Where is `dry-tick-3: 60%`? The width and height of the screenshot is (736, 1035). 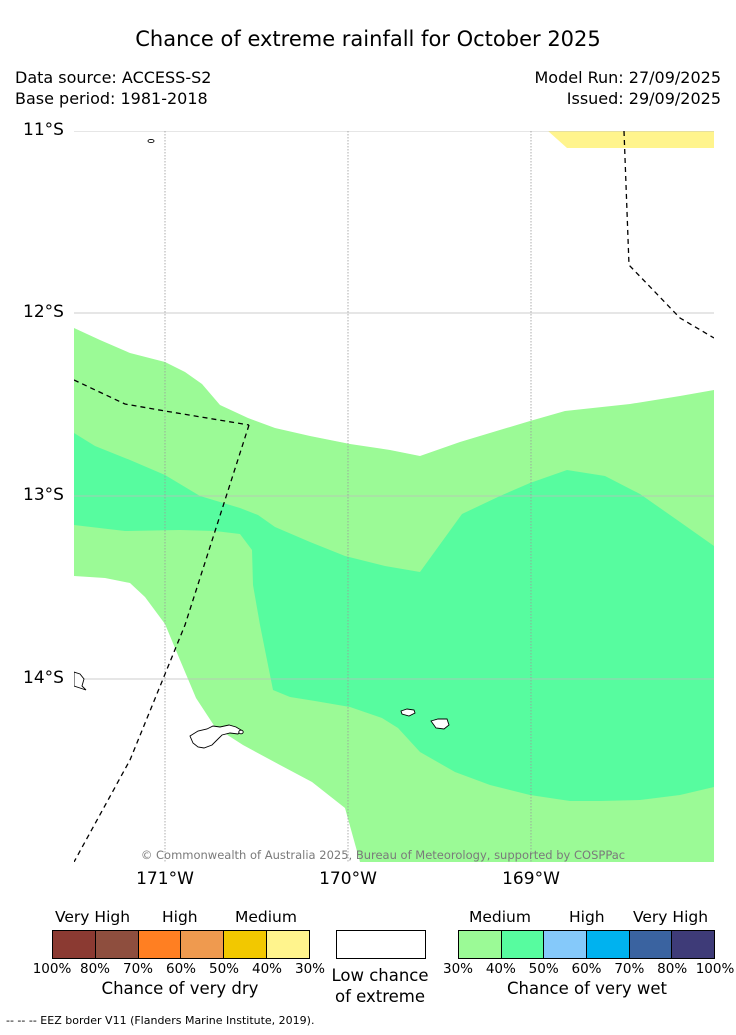
dry-tick-3: 60% is located at coordinates (181, 969).